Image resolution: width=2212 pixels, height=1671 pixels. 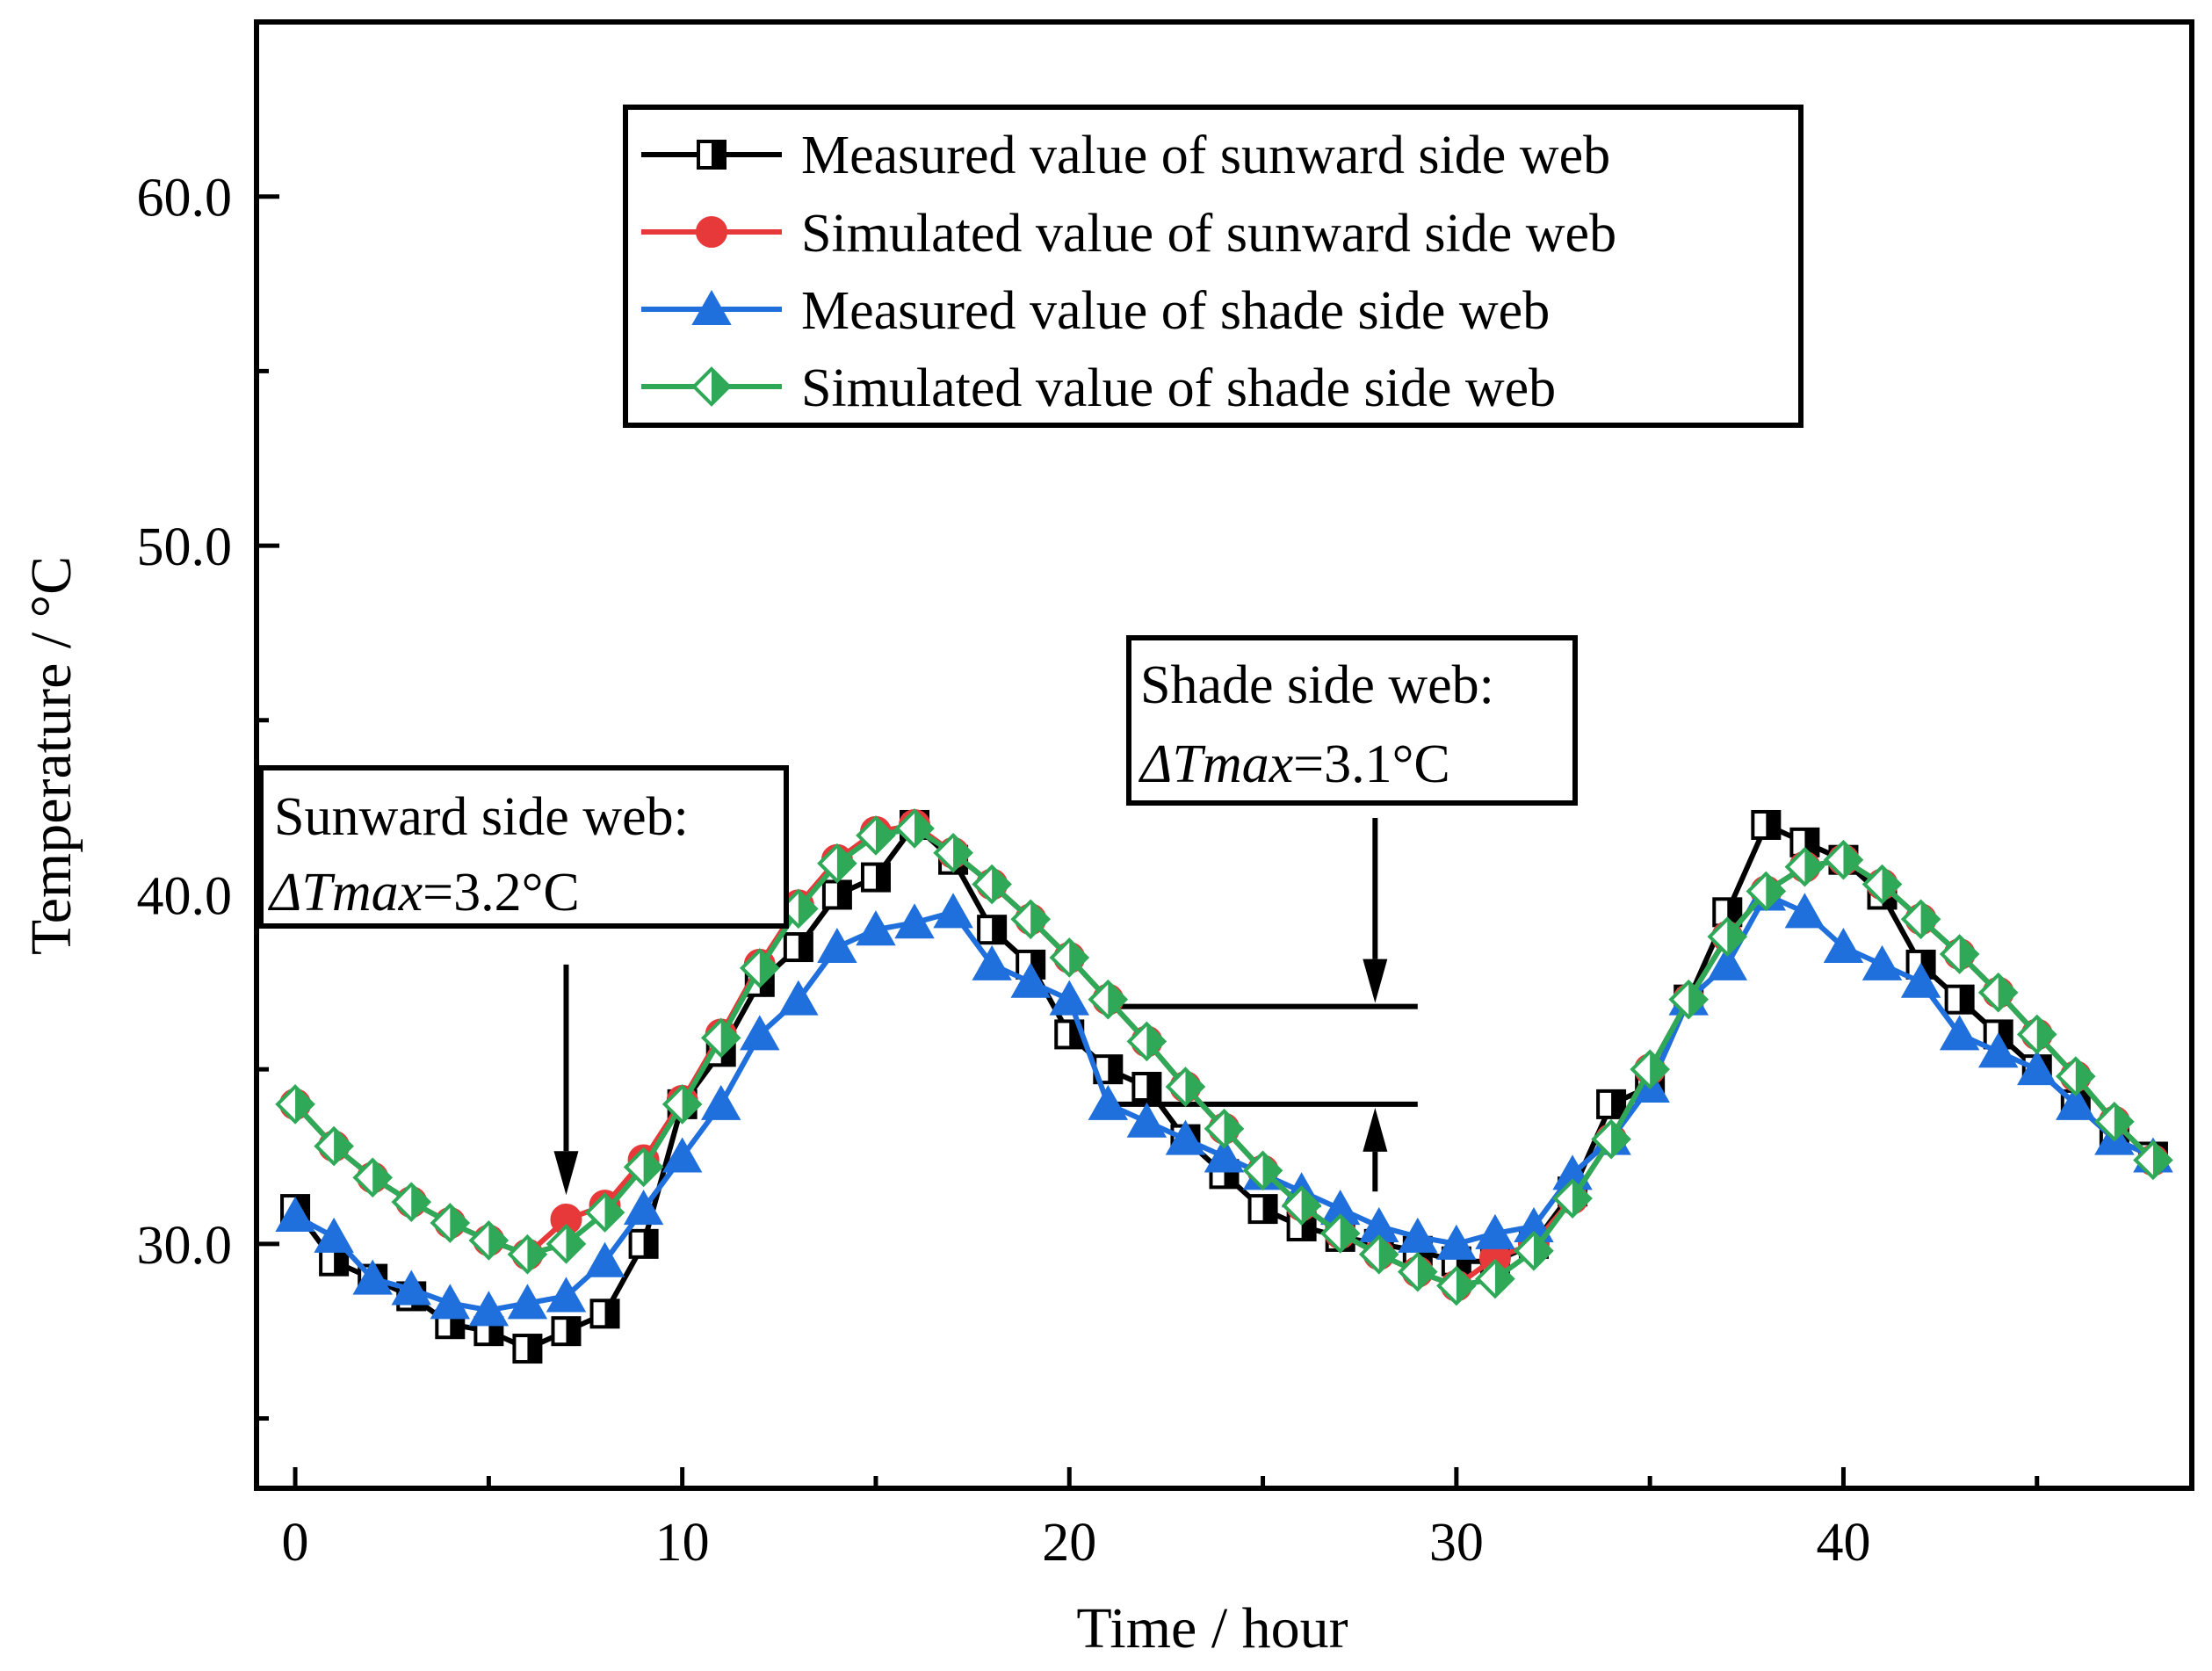 I want to click on x-tick-label: 10, so click(x=682, y=1543).